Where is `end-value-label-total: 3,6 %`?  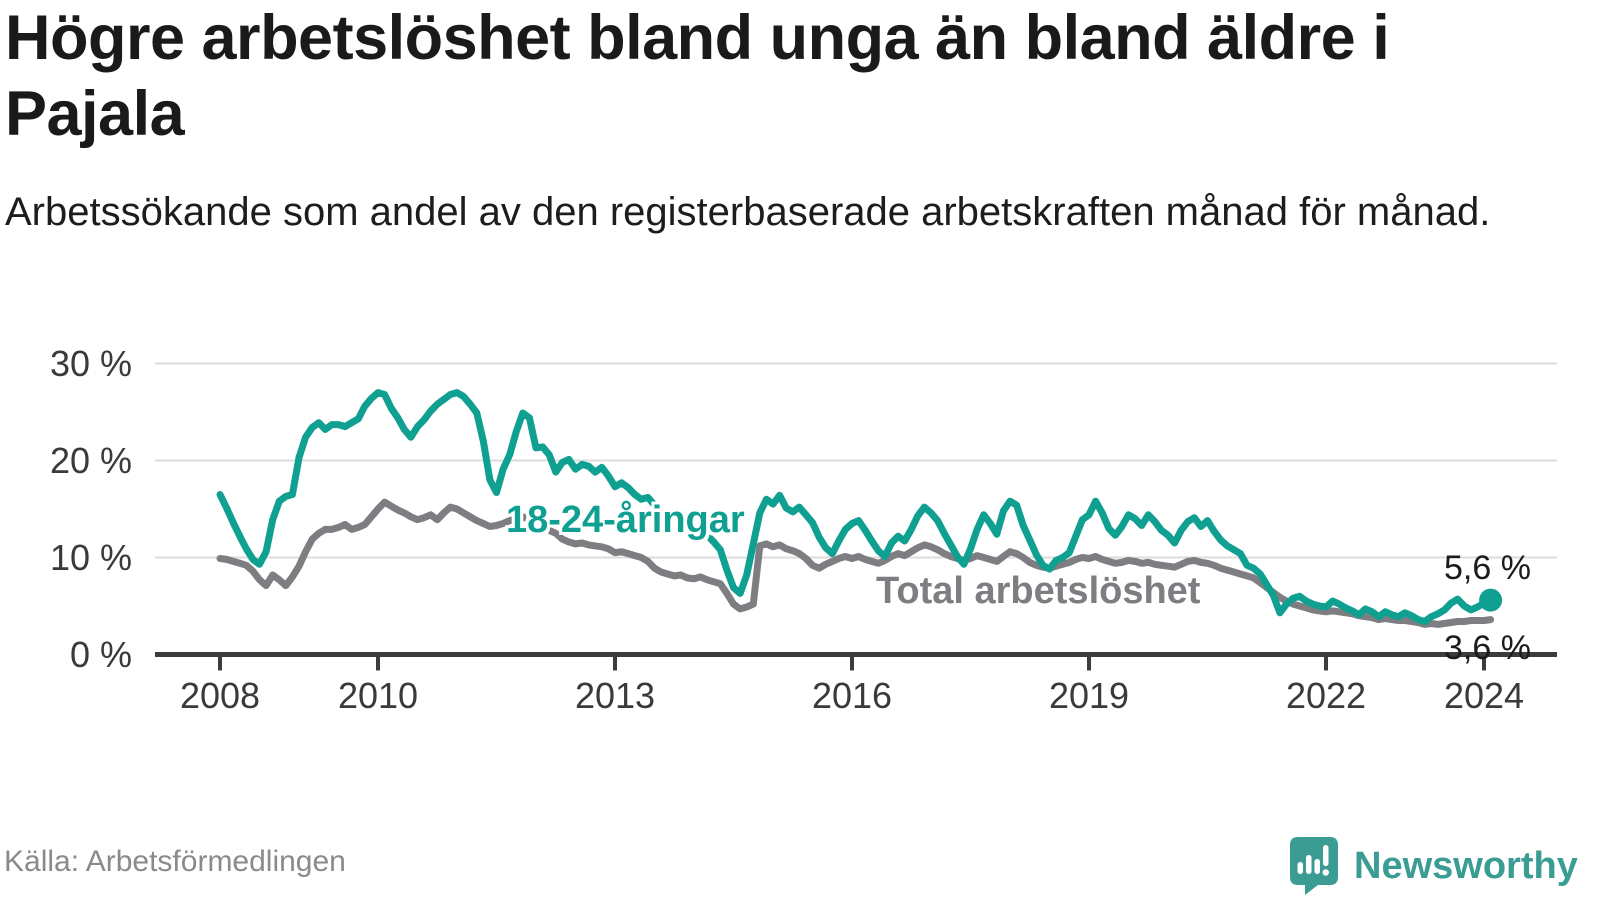
end-value-label-total: 3,6 % is located at coordinates (1487, 648).